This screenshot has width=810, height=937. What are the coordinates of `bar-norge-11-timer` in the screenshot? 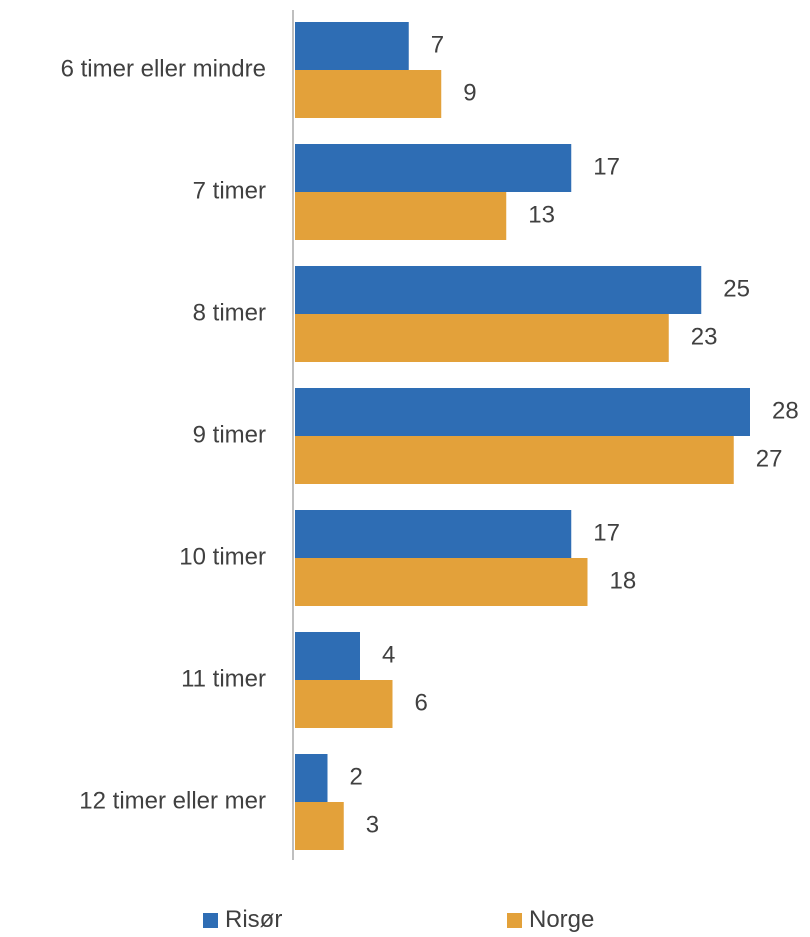 It's located at (344, 704).